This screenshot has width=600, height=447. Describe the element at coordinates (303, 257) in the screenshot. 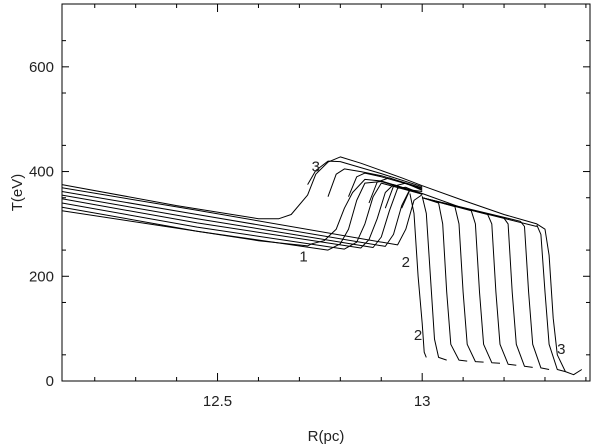

I see `curve-annotation: 1` at that location.